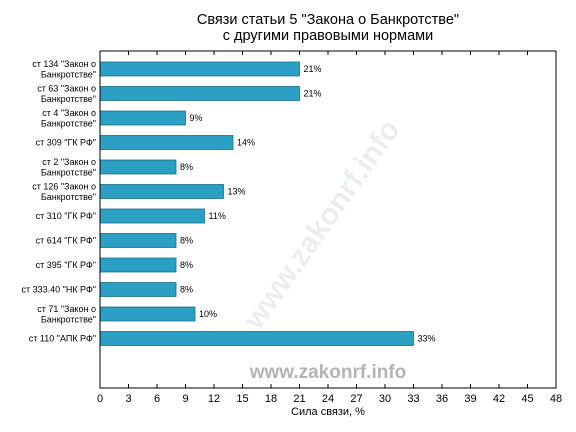 This screenshot has height=432, width=576. What do you see at coordinates (328, 36) in the screenshot?
I see `chart-title-line-2: с другими правовыми нормами` at bounding box center [328, 36].